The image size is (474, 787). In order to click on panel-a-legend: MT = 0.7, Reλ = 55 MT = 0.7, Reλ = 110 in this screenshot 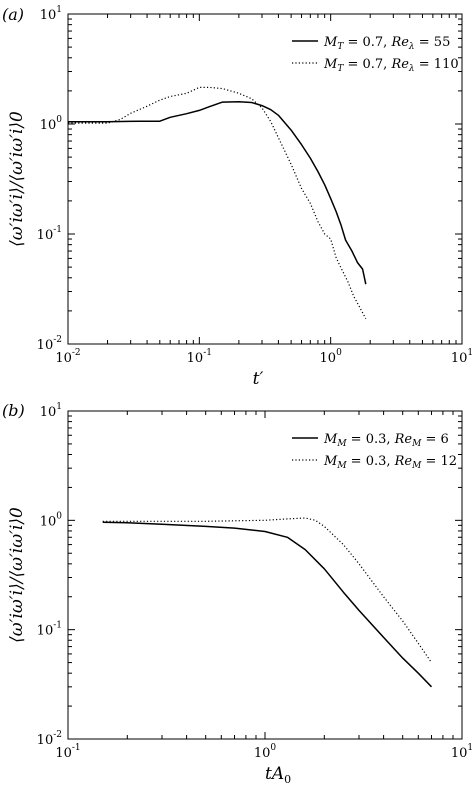, I will do `click(375, 54)`.